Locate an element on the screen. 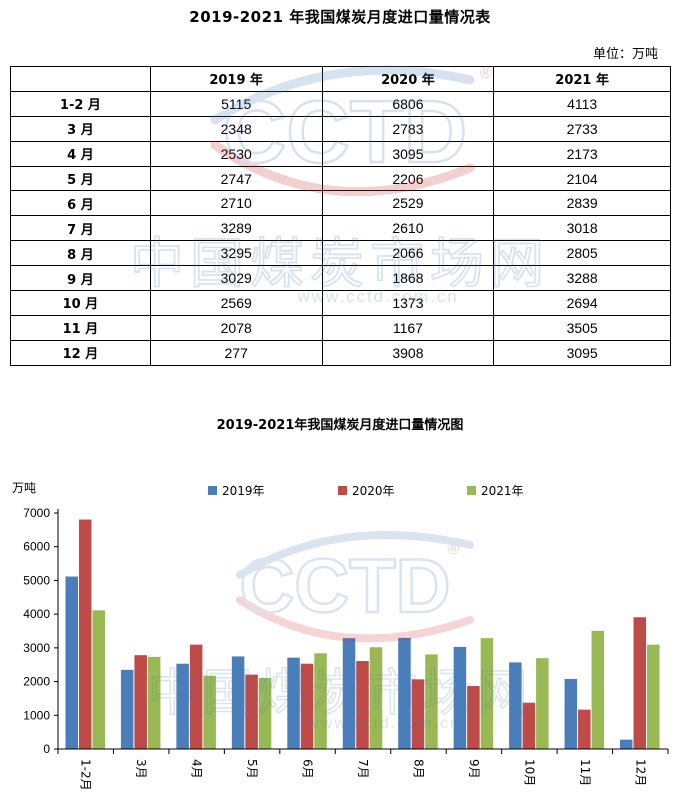 The width and height of the screenshot is (680, 804). cell-2019: 2710 is located at coordinates (236, 203).